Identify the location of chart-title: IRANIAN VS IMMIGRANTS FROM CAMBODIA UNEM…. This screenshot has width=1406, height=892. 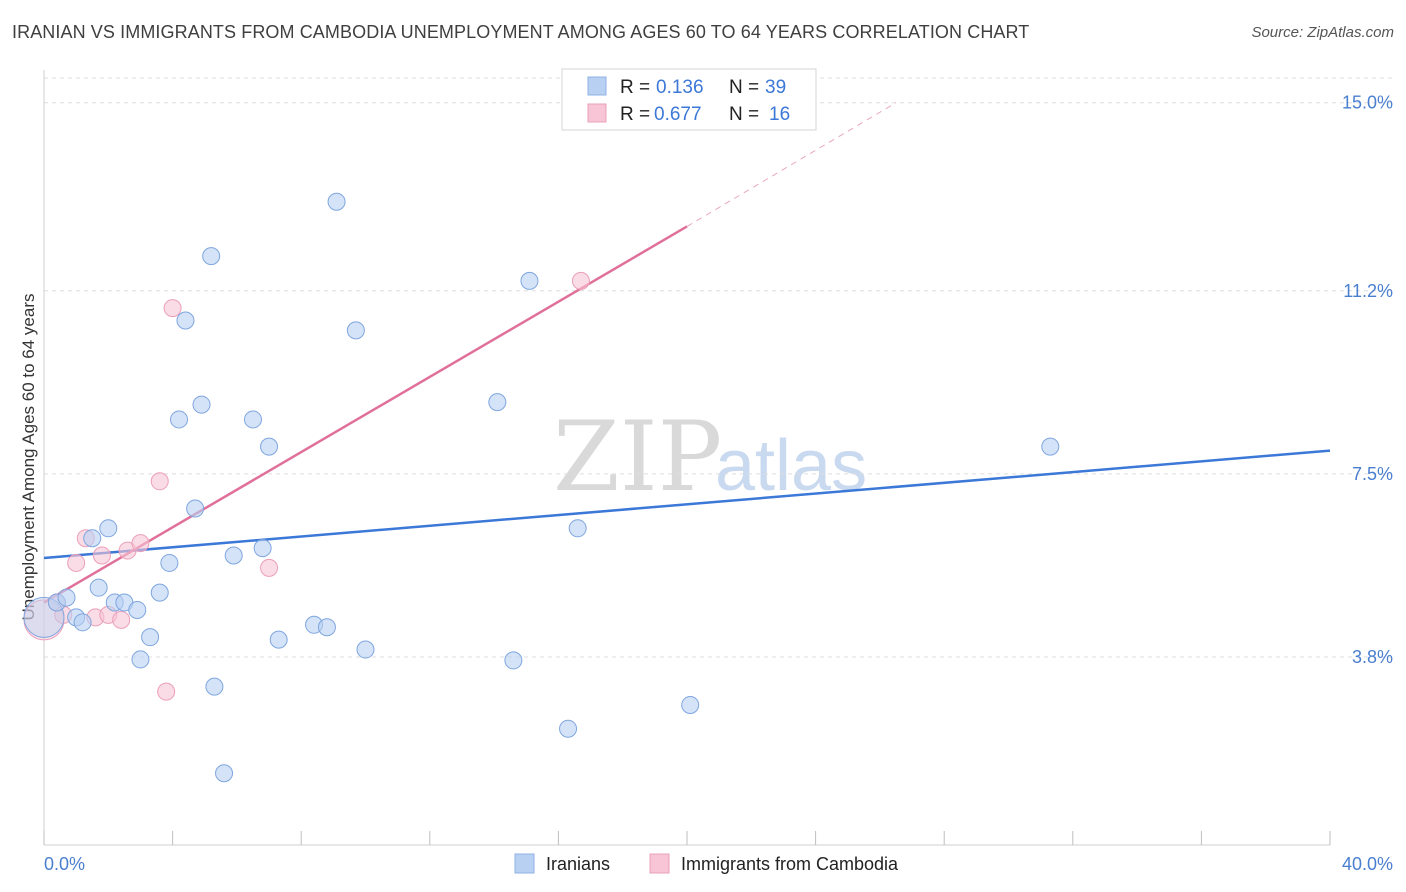
(521, 32).